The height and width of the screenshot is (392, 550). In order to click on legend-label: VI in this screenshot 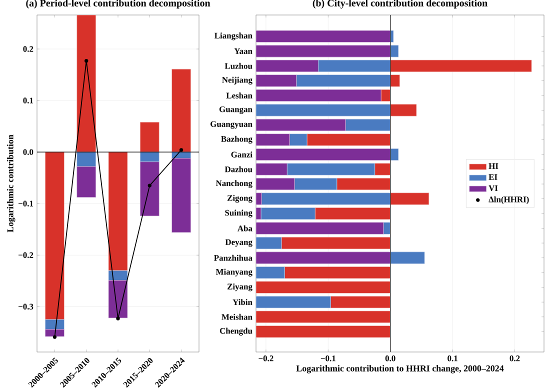, I will do `click(493, 188)`.